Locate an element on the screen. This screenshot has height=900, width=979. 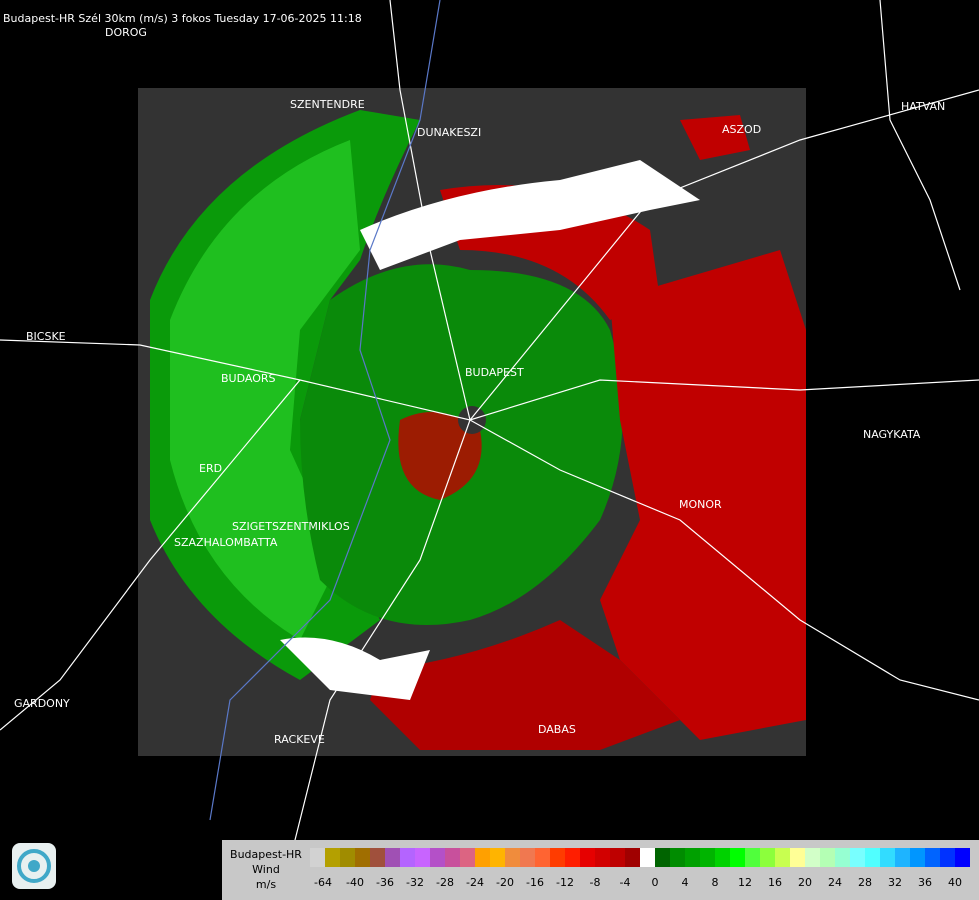
legend-tick-label: -36 is located at coordinates (385, 882).